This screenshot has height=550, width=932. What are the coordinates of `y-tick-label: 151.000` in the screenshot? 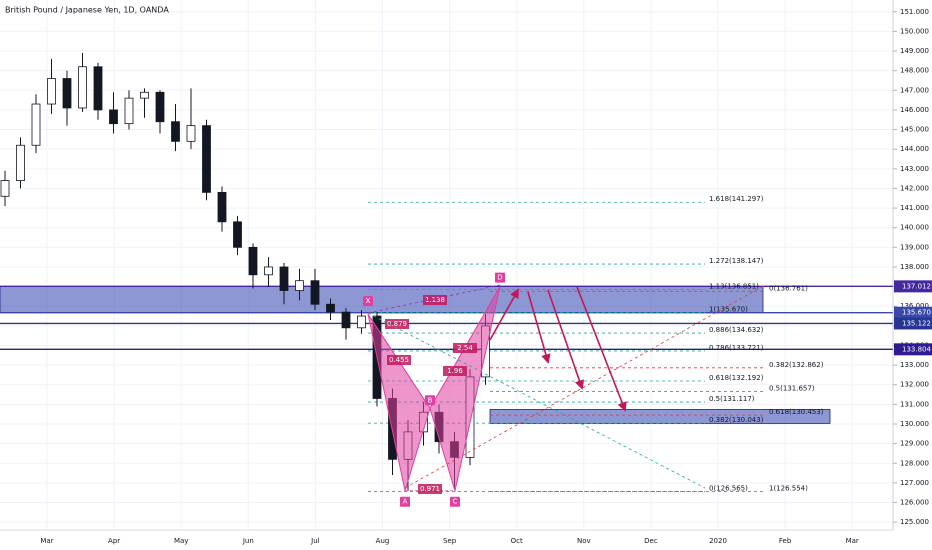 It's located at (914, 12).